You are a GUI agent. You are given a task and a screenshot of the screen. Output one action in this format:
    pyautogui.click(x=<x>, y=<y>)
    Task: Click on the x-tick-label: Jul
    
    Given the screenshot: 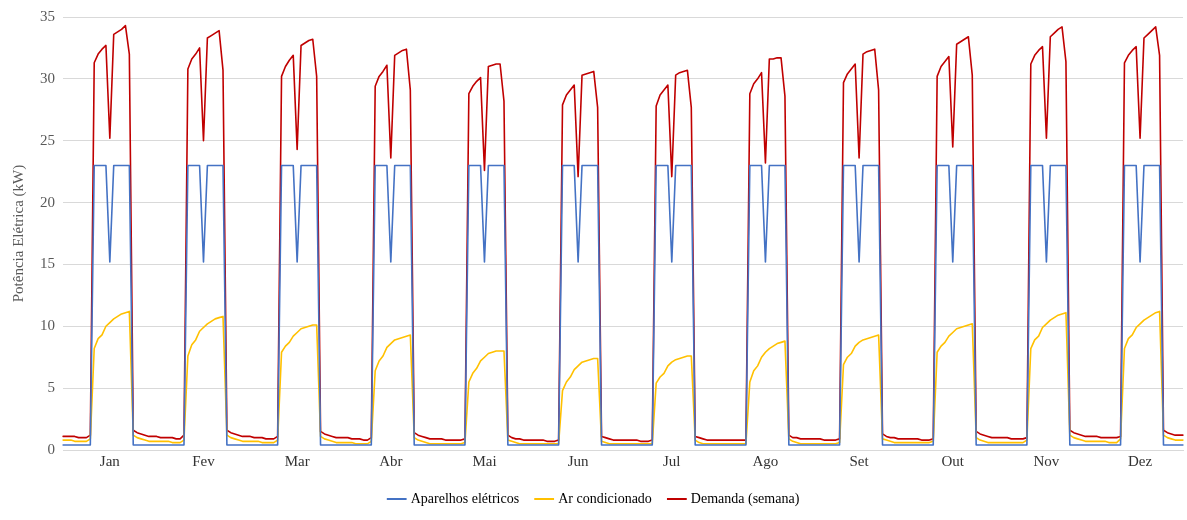 What is the action you would take?
    pyautogui.click(x=672, y=460)
    